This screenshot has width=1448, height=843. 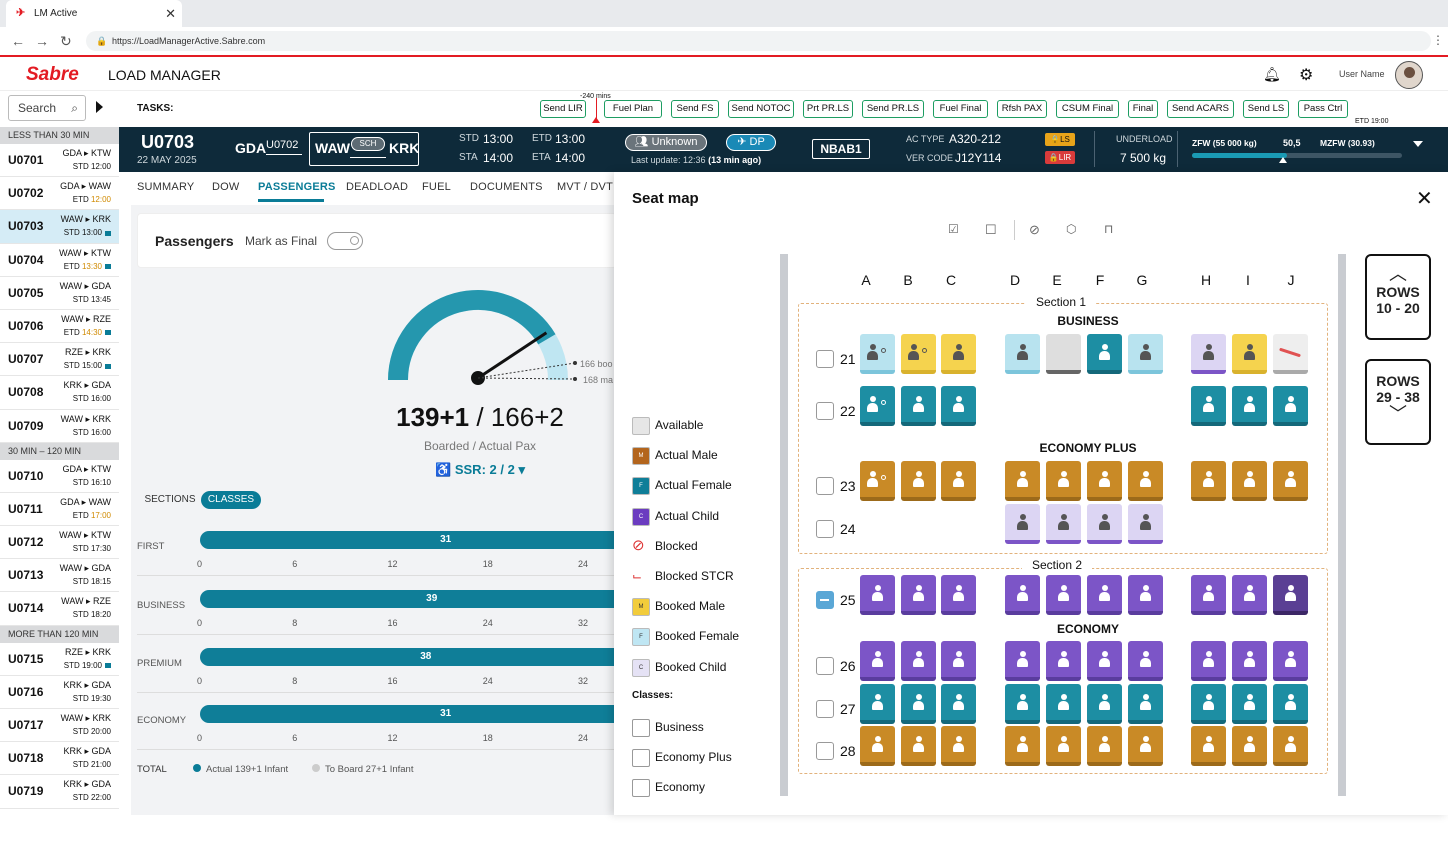 I want to click on scrollbar, so click(x=1342, y=525).